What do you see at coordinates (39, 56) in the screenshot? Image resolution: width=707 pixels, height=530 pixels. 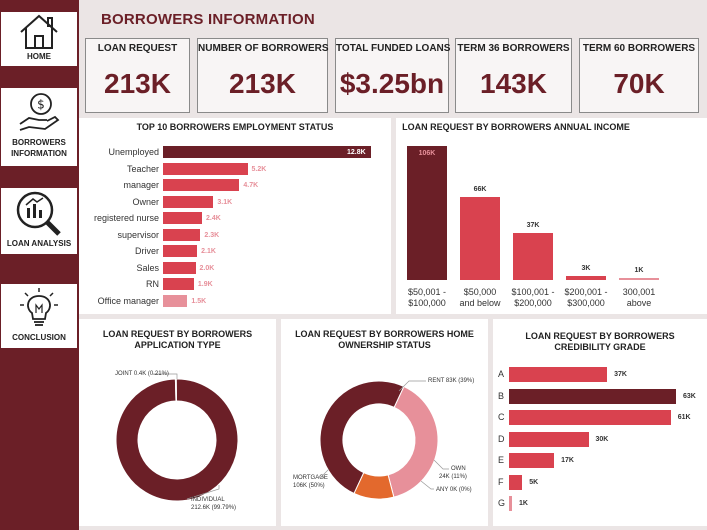 I see `nav-home-label: HOME` at bounding box center [39, 56].